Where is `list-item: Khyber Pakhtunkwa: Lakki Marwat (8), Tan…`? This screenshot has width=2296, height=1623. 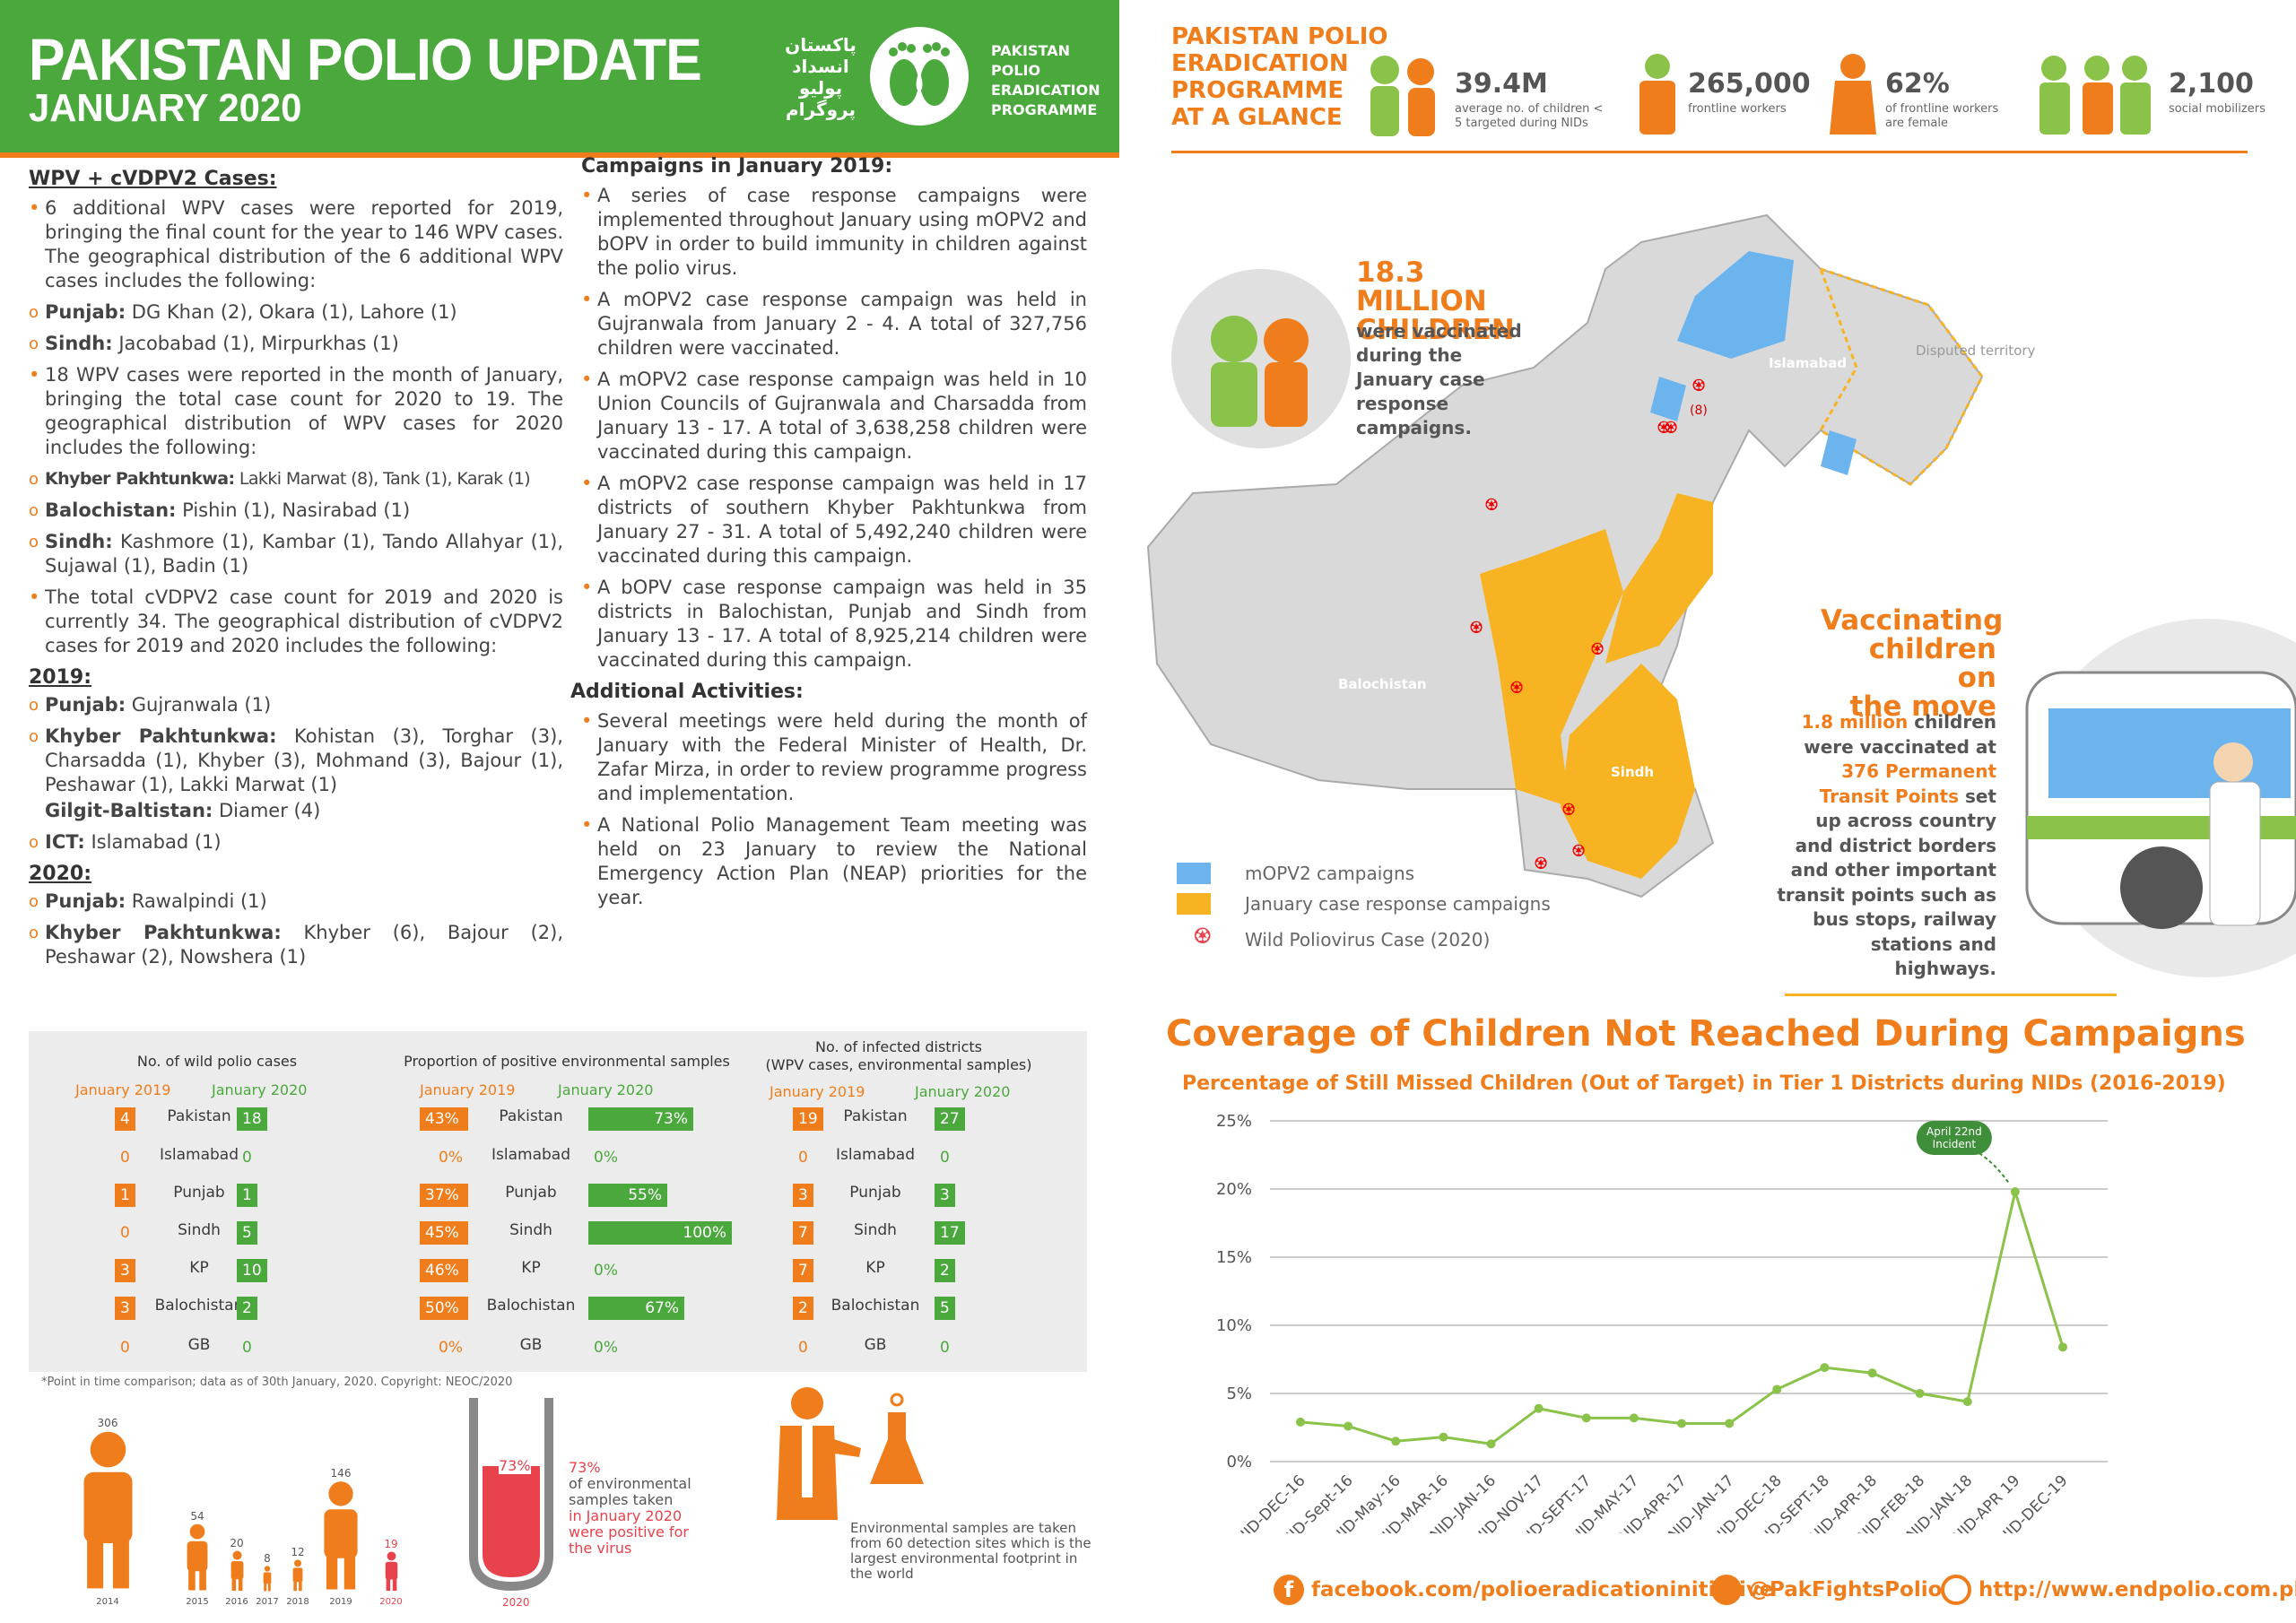 list-item: Khyber Pakhtunkwa: Lakki Marwat (8), Tan… is located at coordinates (296, 479).